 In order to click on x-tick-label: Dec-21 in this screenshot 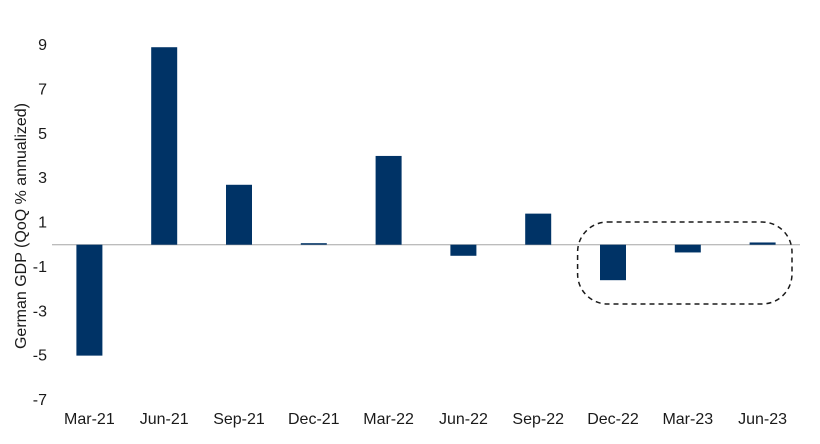, I will do `click(314, 419)`.